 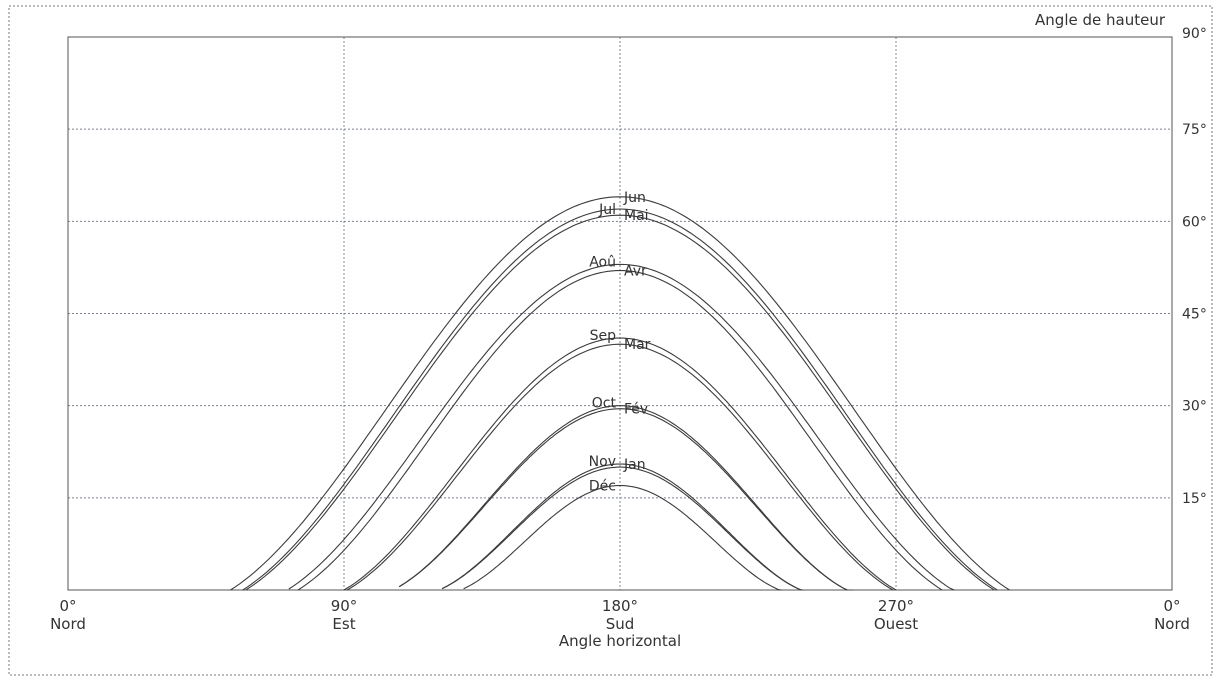 What do you see at coordinates (607, 210) in the screenshot?
I see `label-jul: Jul` at bounding box center [607, 210].